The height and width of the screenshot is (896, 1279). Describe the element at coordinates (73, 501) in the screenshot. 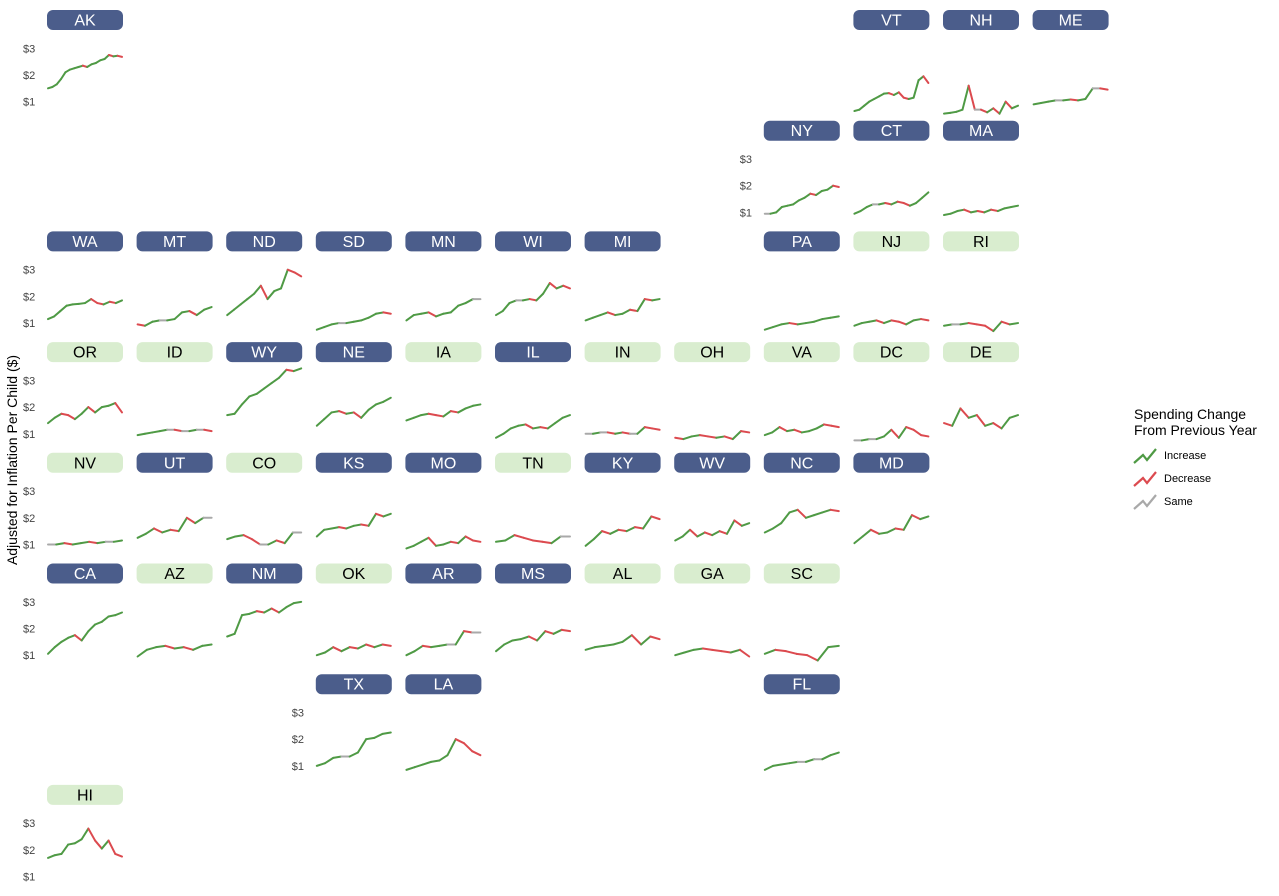

I see `state-tile-nv: NV $1 $2 $3` at that location.